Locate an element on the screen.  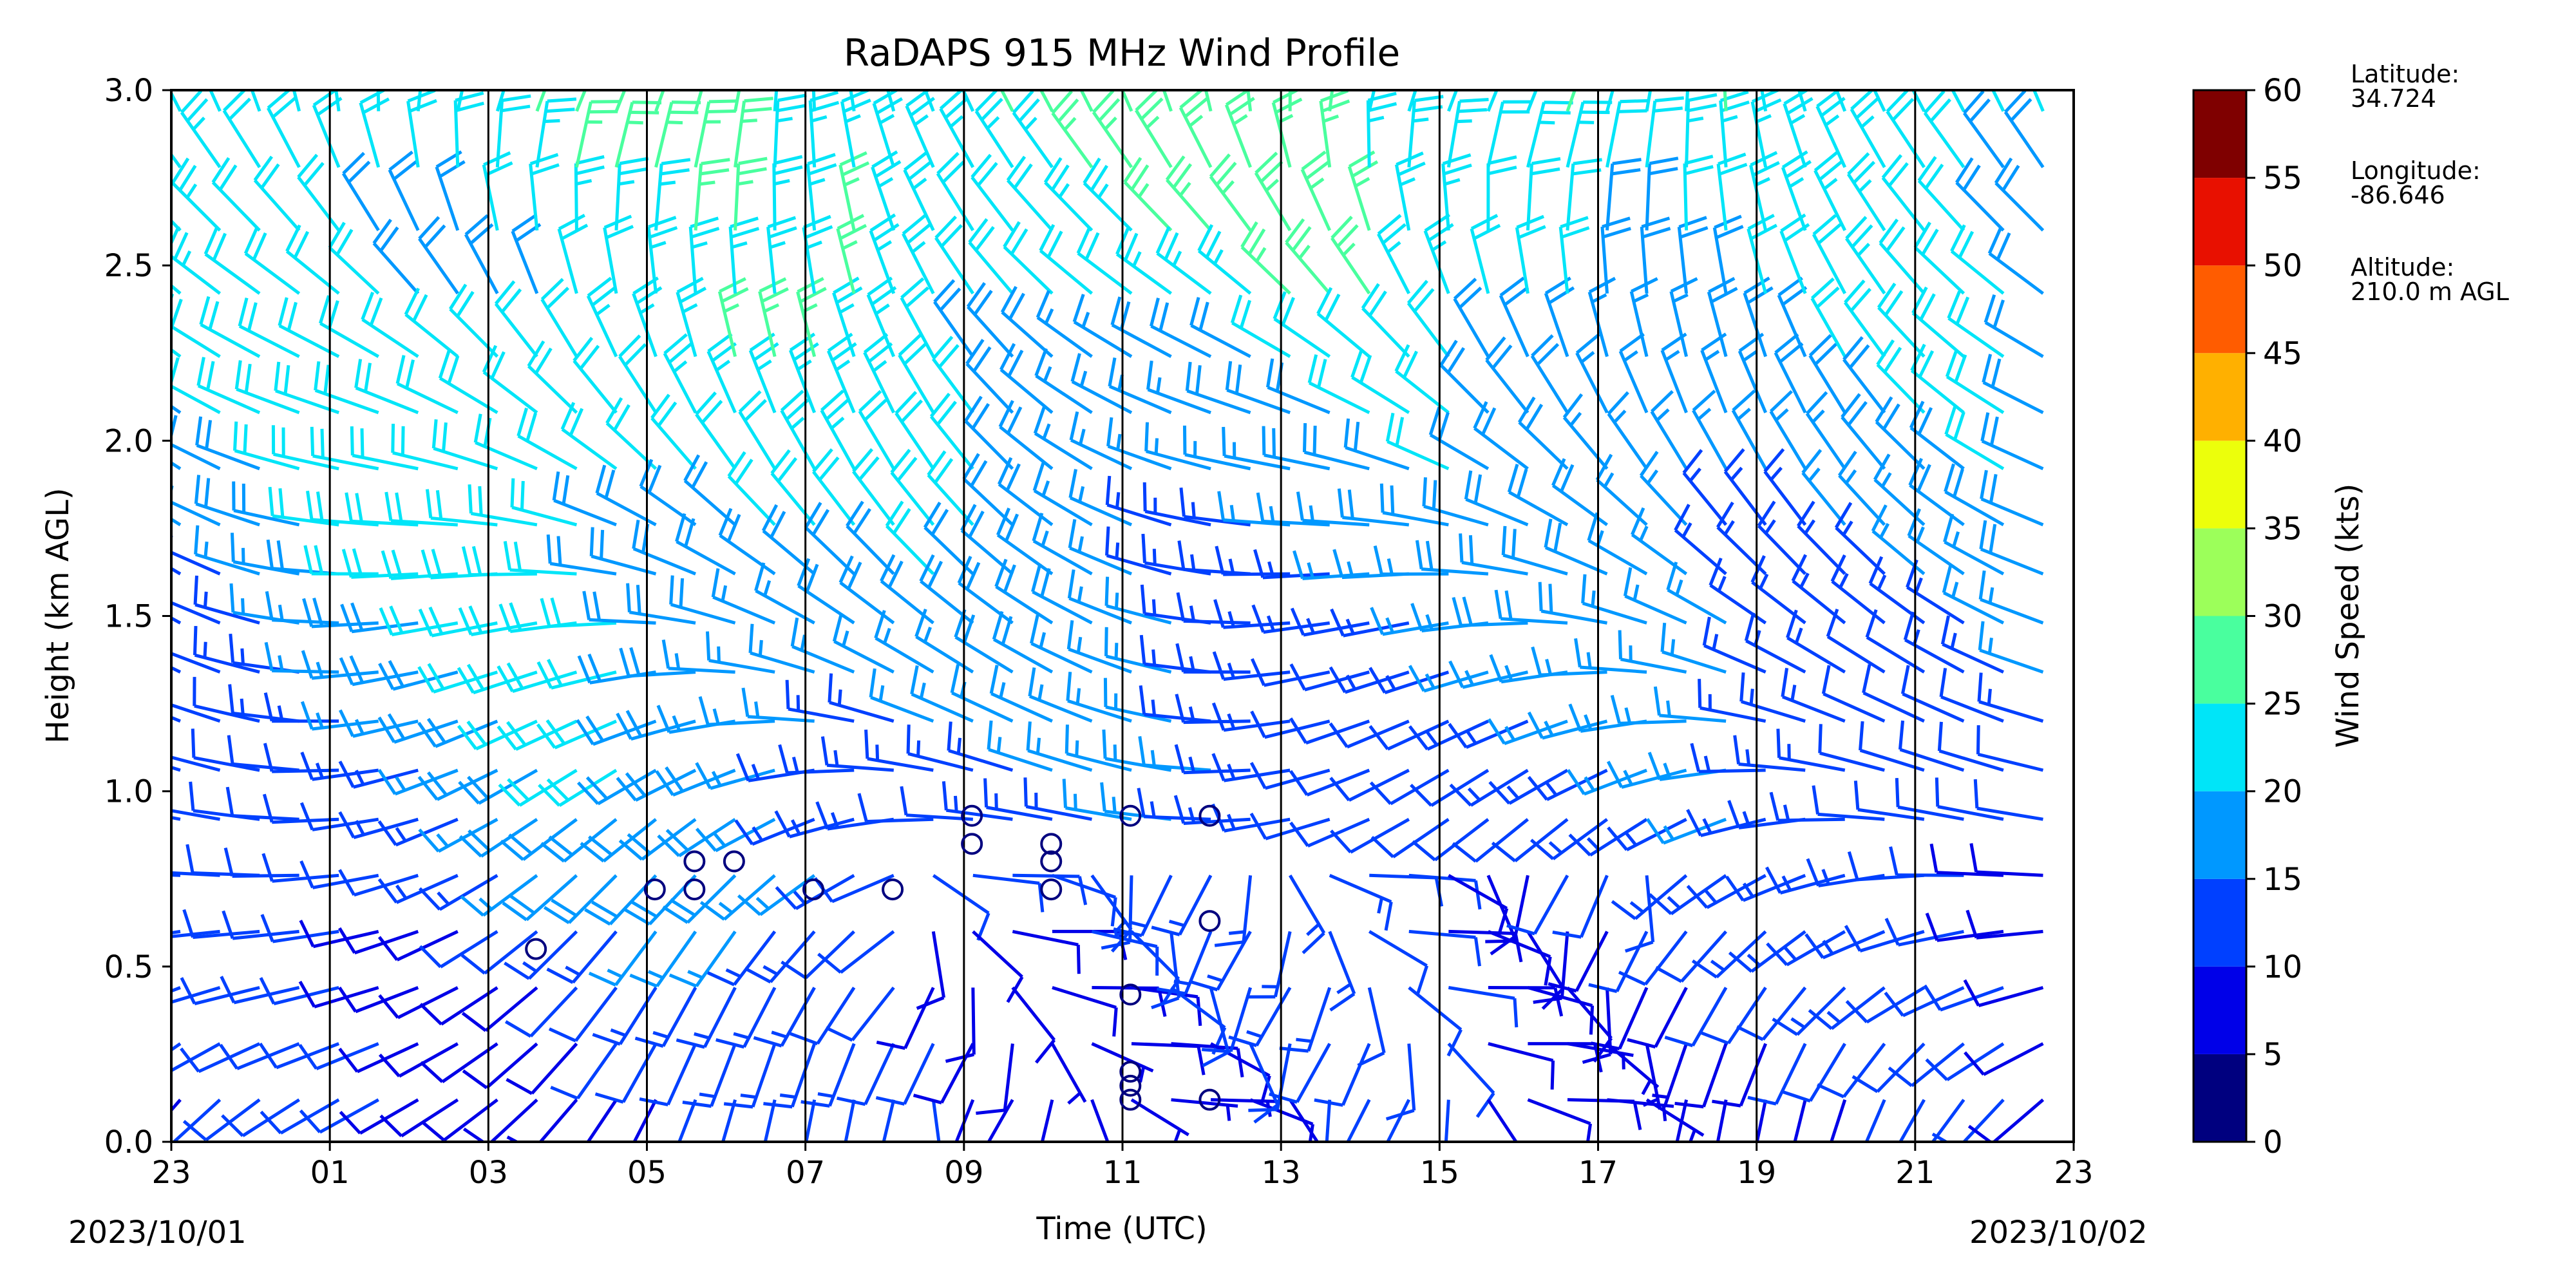
x-tick-label: 13 is located at coordinates (1282, 1173).